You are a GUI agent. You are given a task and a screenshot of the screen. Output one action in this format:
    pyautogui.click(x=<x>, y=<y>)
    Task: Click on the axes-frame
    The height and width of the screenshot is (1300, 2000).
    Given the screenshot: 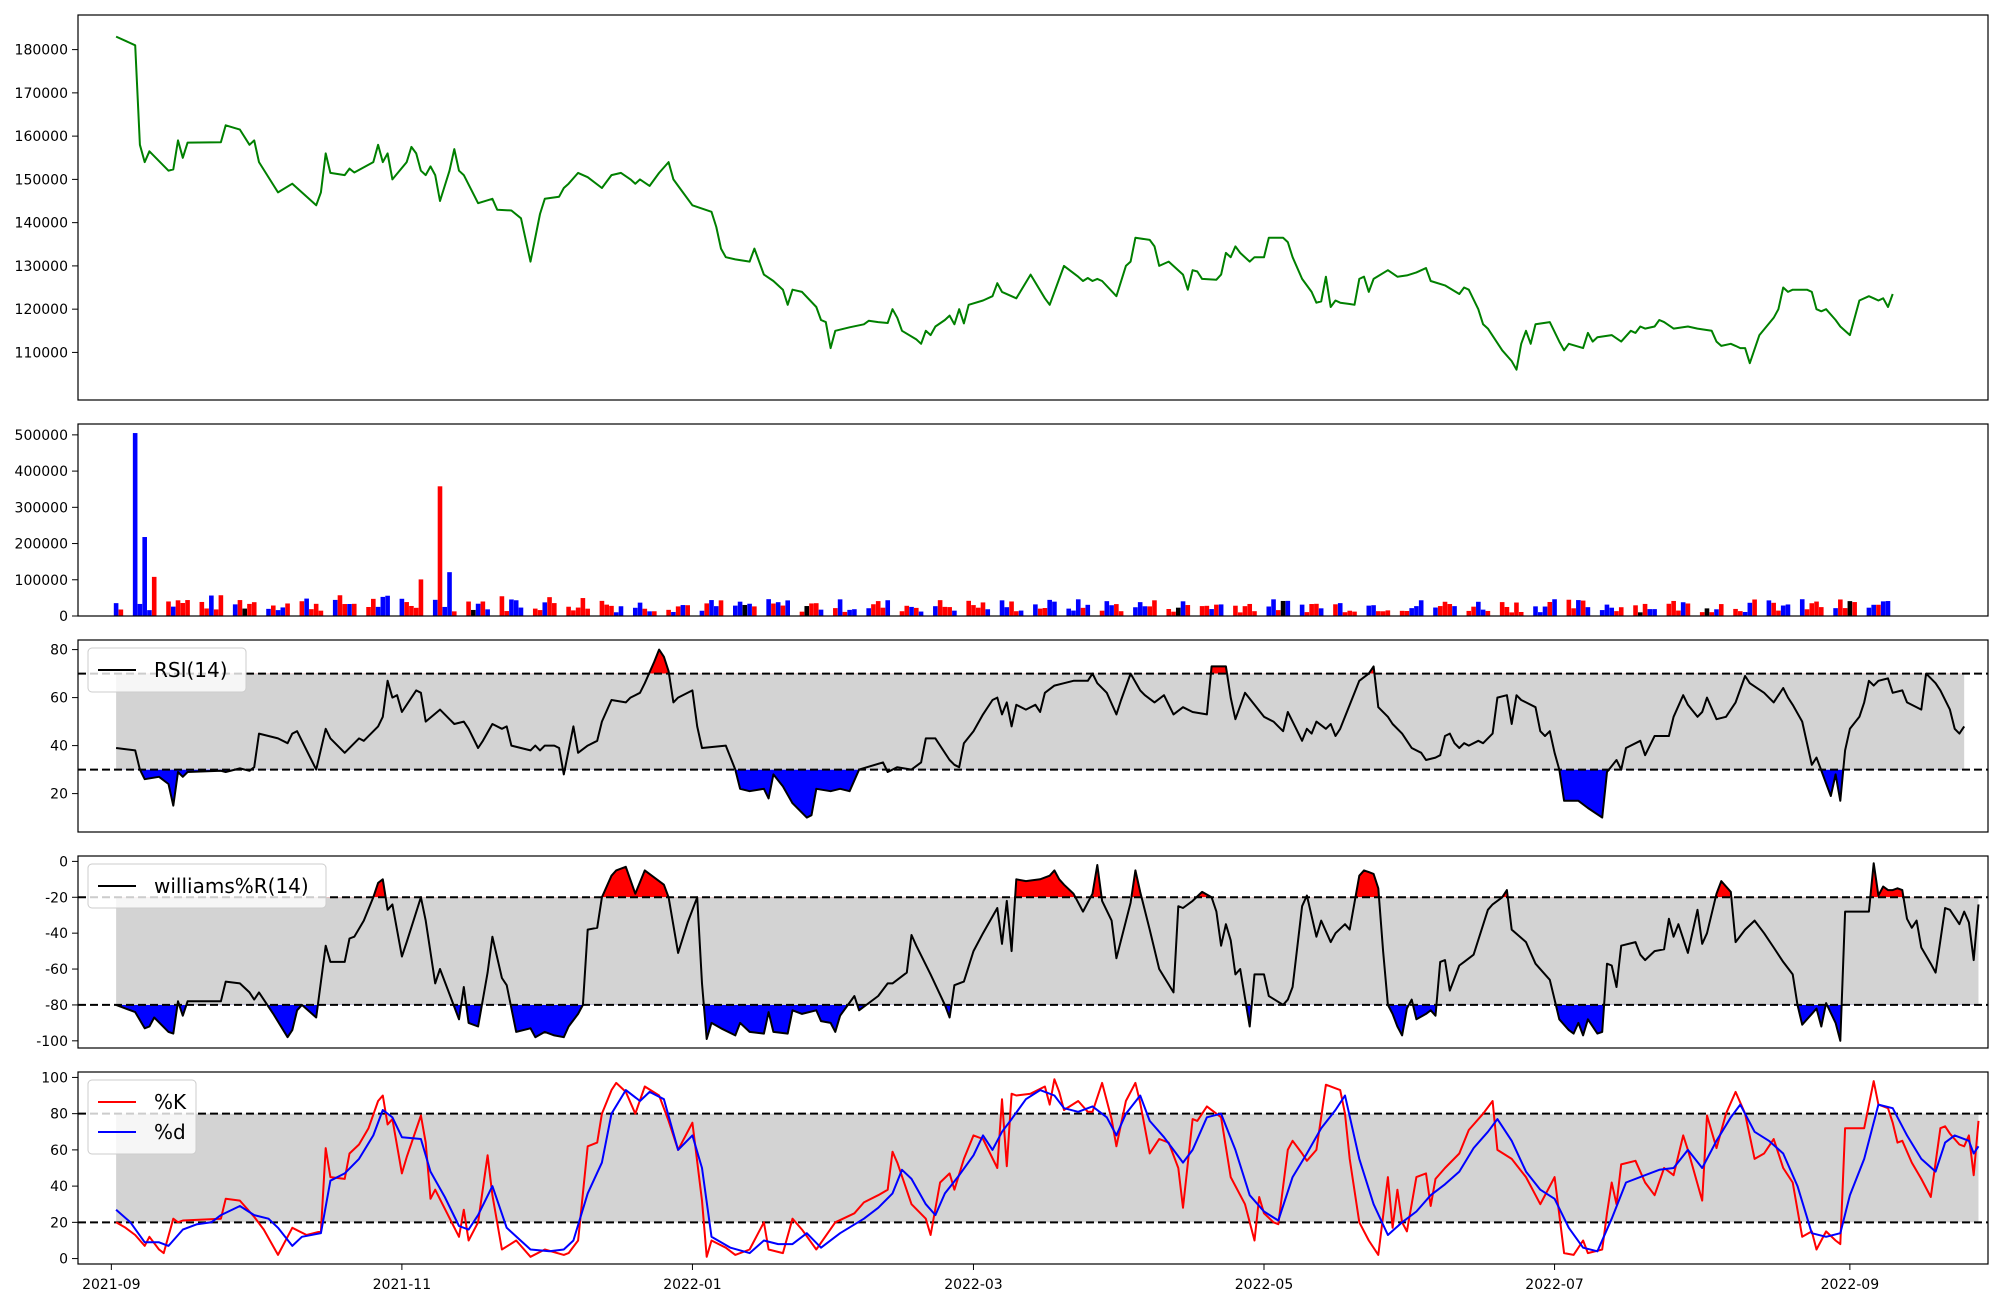 What is the action you would take?
    pyautogui.click(x=1033, y=952)
    